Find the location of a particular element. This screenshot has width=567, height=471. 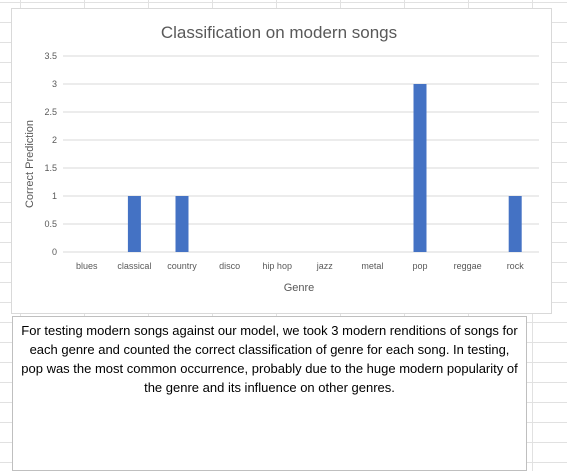

x-axis-label: Genre is located at coordinates (299, 288).